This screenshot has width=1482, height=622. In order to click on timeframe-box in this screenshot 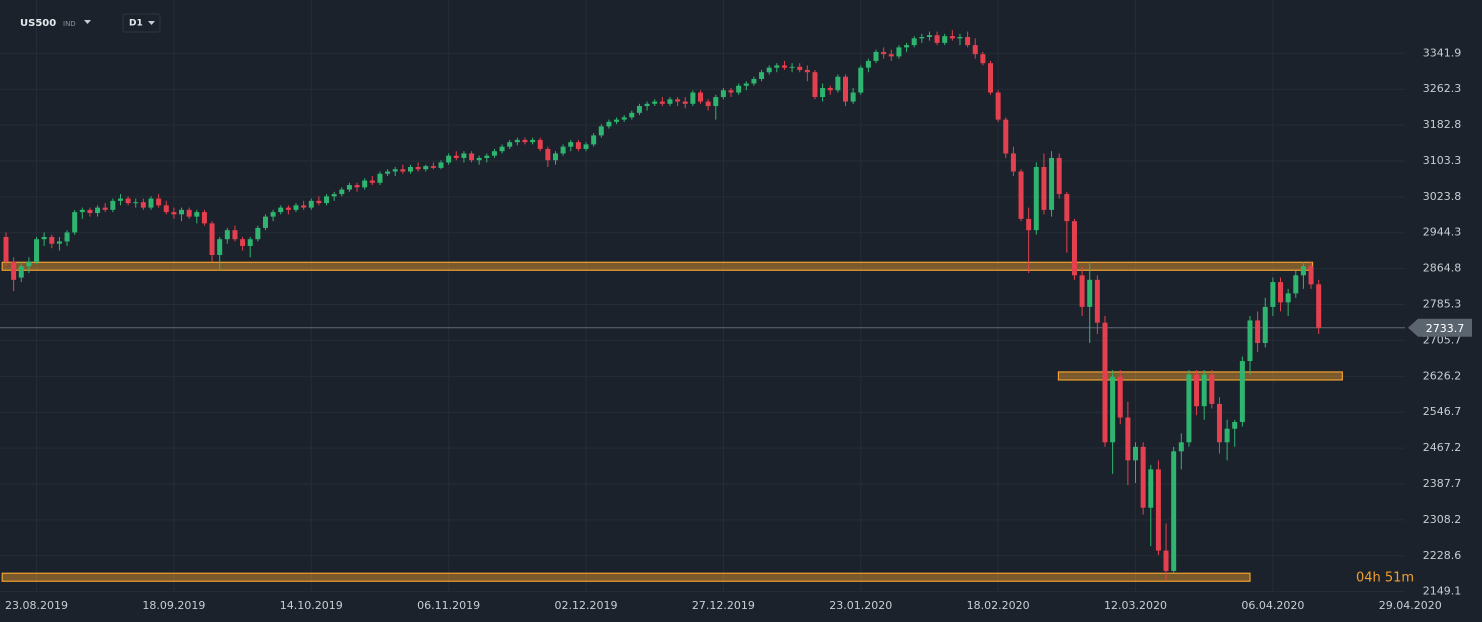, I will do `click(141, 23)`.